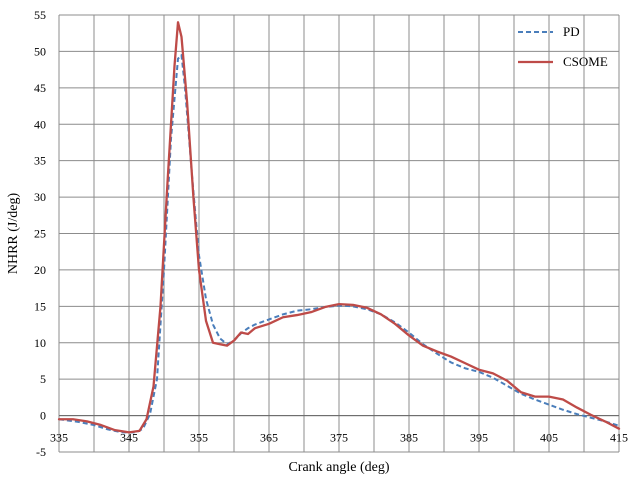 Image resolution: width=631 pixels, height=479 pixels. What do you see at coordinates (40, 124) in the screenshot?
I see `y-tick-label: 40` at bounding box center [40, 124].